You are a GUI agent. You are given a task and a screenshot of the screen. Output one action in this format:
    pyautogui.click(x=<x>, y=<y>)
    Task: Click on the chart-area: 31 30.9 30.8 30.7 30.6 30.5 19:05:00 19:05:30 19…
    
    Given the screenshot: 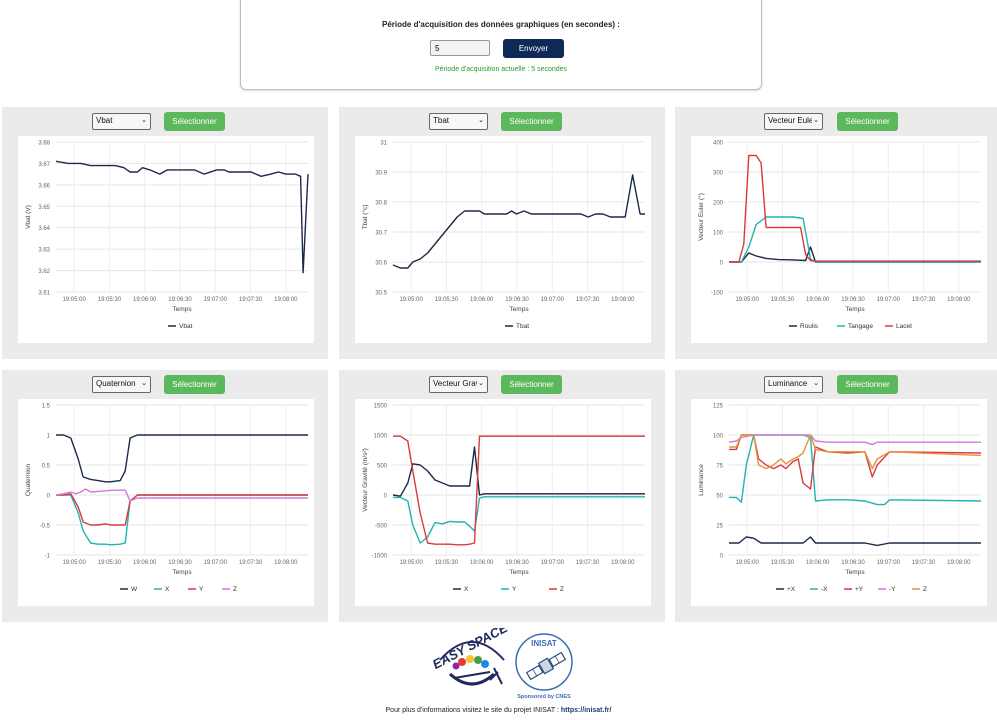 What is the action you would take?
    pyautogui.click(x=503, y=239)
    